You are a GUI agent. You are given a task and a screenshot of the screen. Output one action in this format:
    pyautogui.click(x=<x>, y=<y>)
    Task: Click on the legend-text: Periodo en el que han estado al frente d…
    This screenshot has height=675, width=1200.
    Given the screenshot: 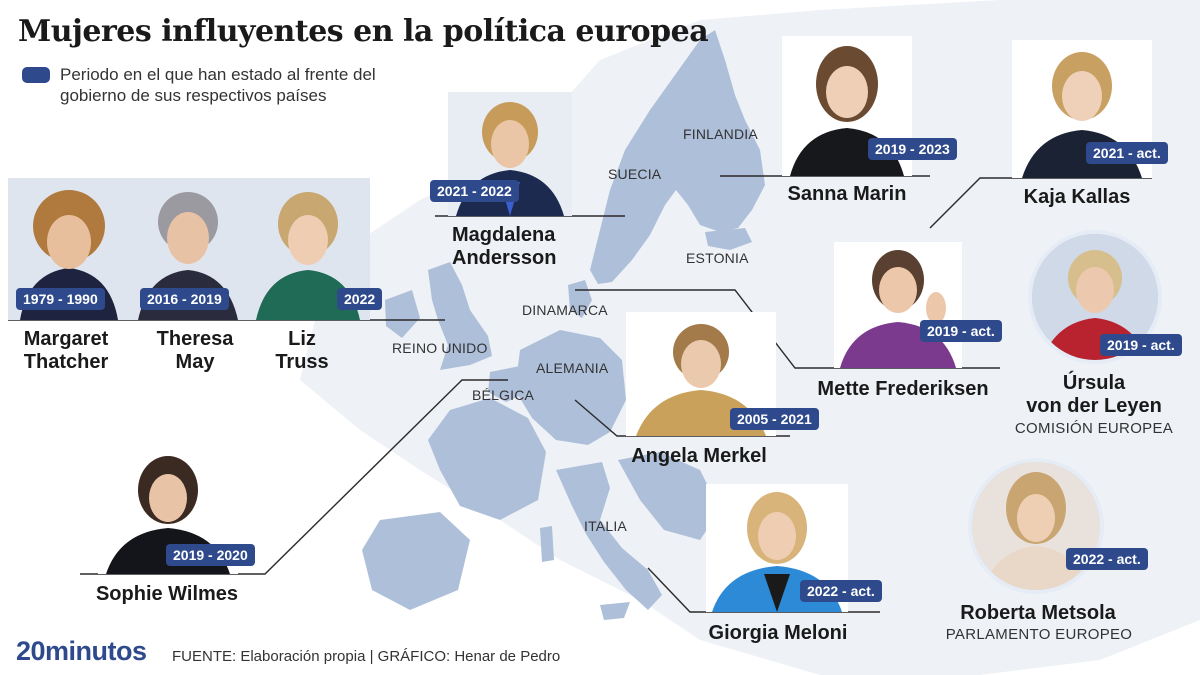 What is the action you would take?
    pyautogui.click(x=218, y=85)
    